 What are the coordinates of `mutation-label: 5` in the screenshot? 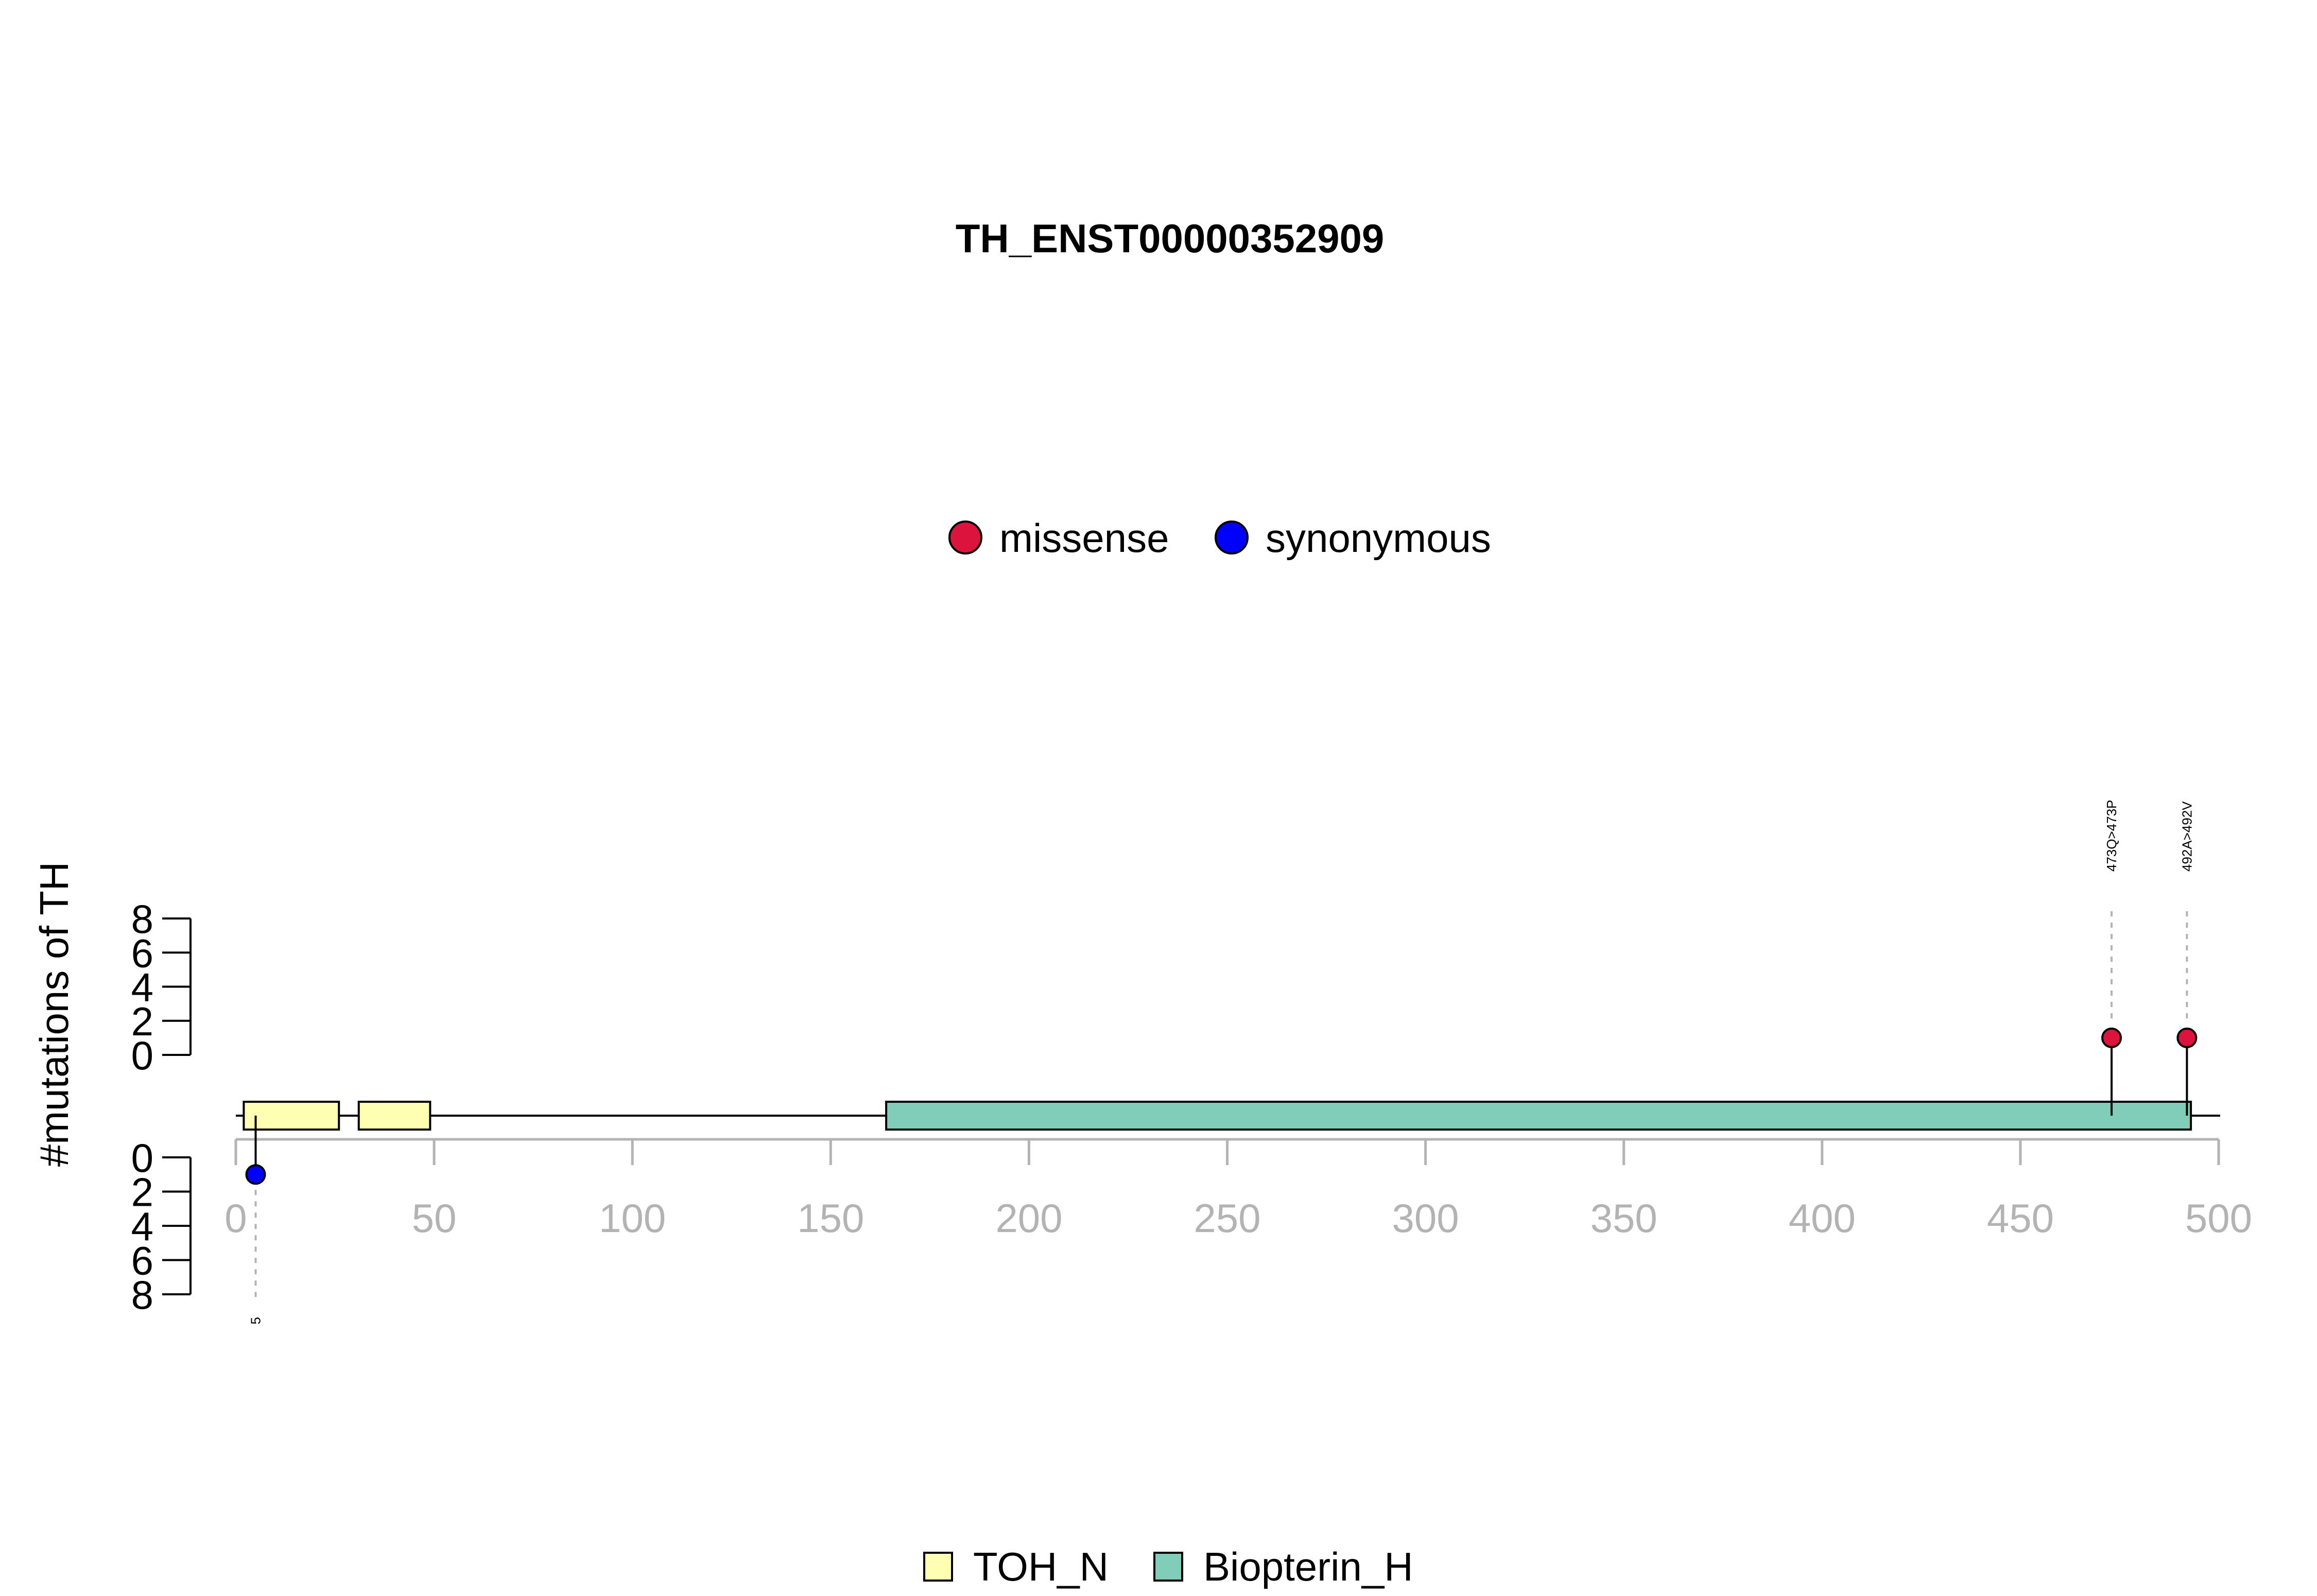 It's located at (256, 1320).